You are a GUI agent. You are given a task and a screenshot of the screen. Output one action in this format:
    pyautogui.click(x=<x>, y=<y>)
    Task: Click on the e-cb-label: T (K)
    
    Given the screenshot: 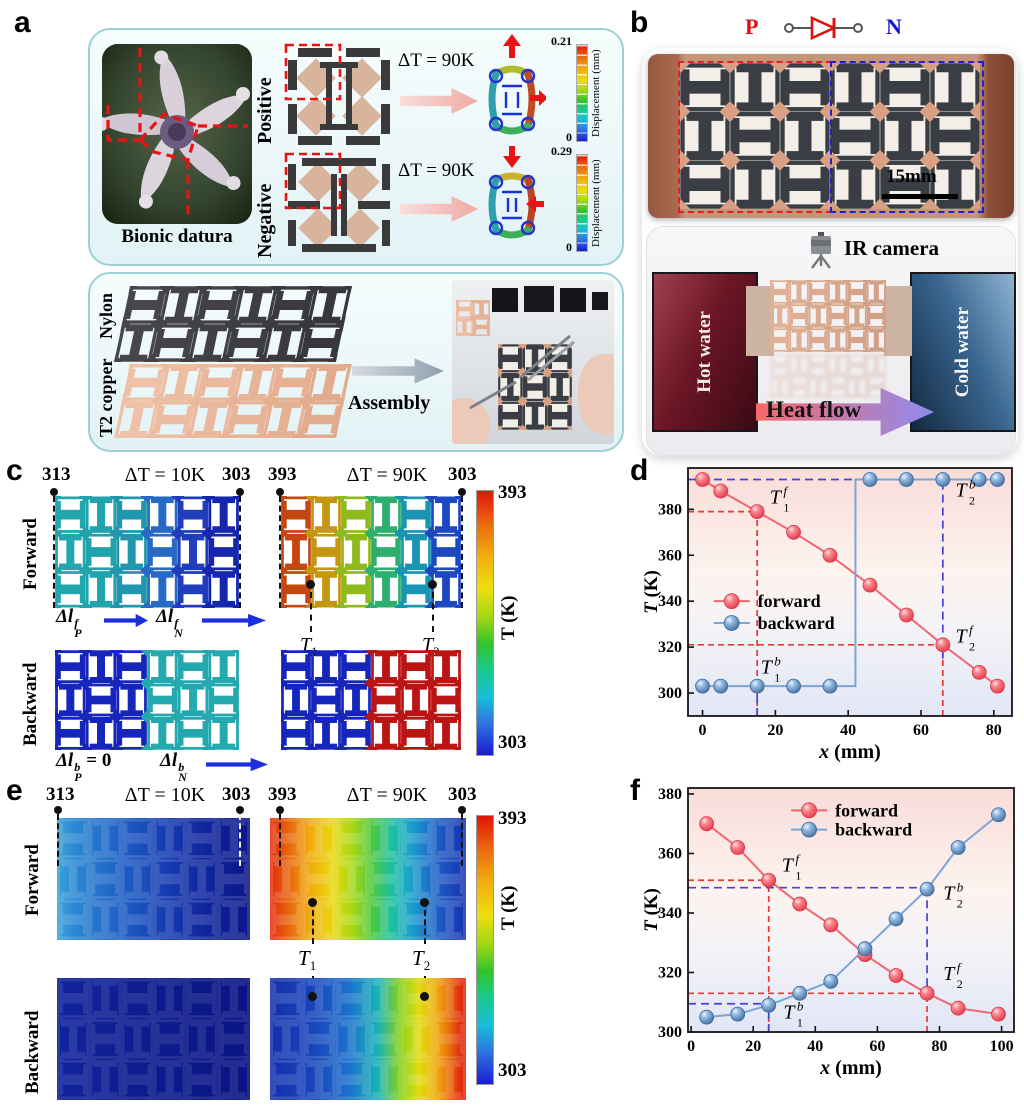 What is the action you would take?
    pyautogui.click(x=508, y=908)
    